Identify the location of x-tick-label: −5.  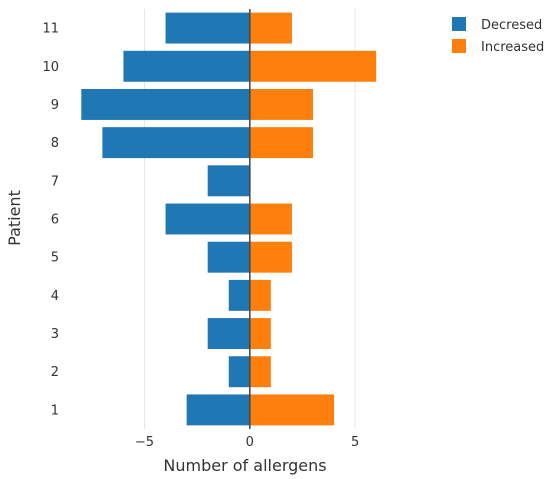
(144, 442).